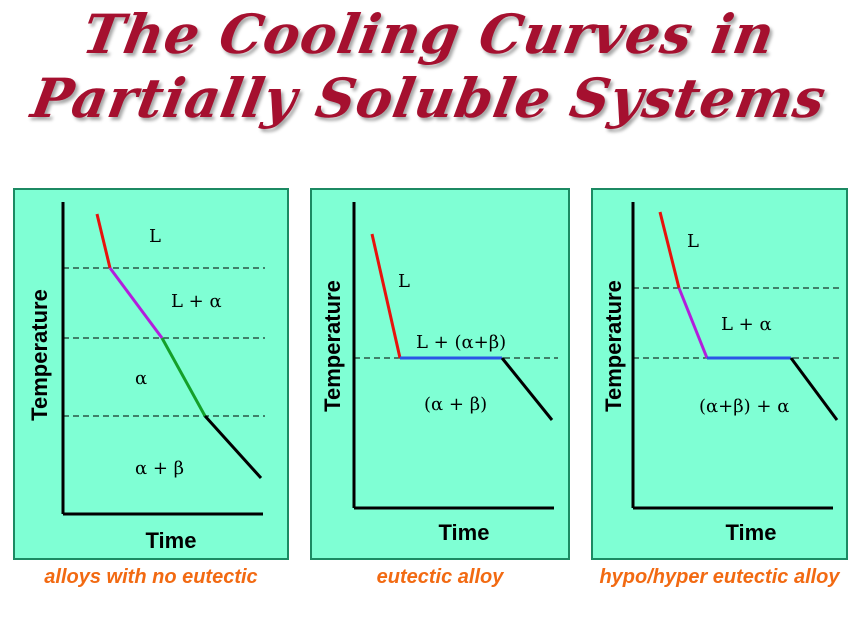 This screenshot has height=631, width=858. I want to click on title-line-1: The Cooling Curves in, so click(429, 34).